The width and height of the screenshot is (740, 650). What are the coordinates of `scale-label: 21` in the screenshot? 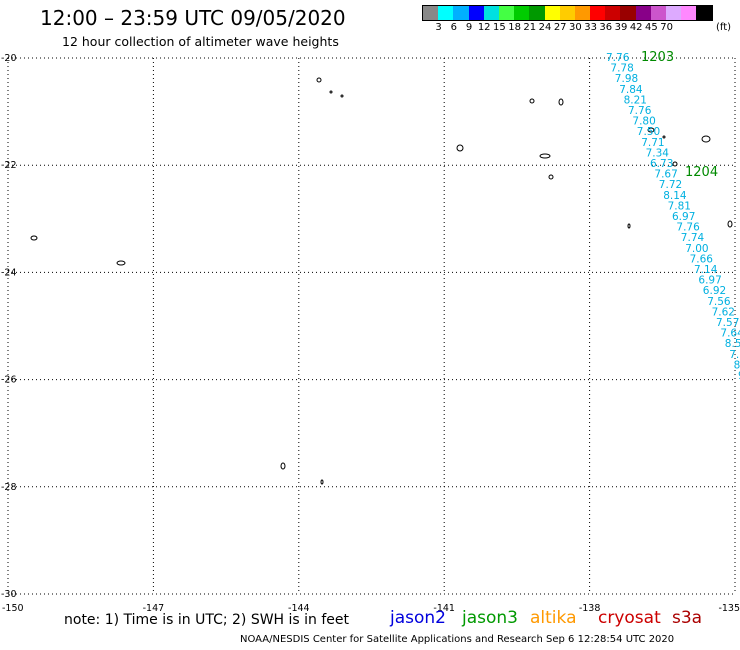 It's located at (530, 27).